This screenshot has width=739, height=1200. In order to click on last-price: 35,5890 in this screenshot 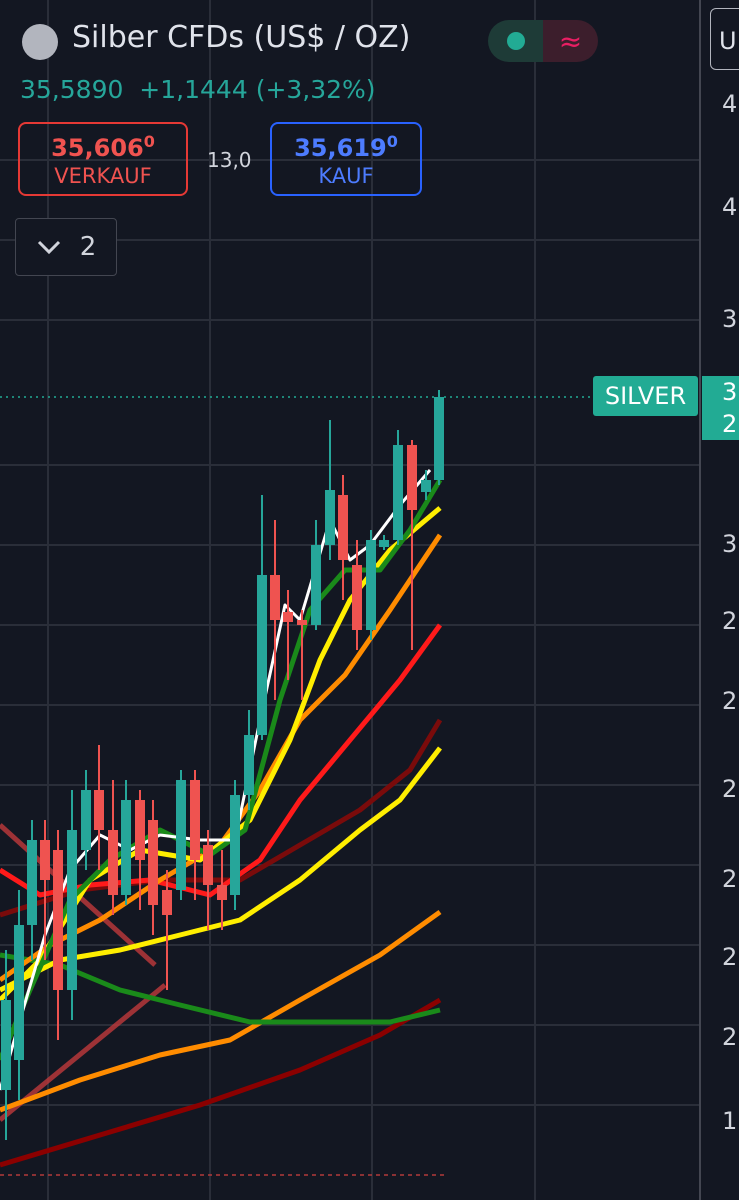, I will do `click(72, 89)`.